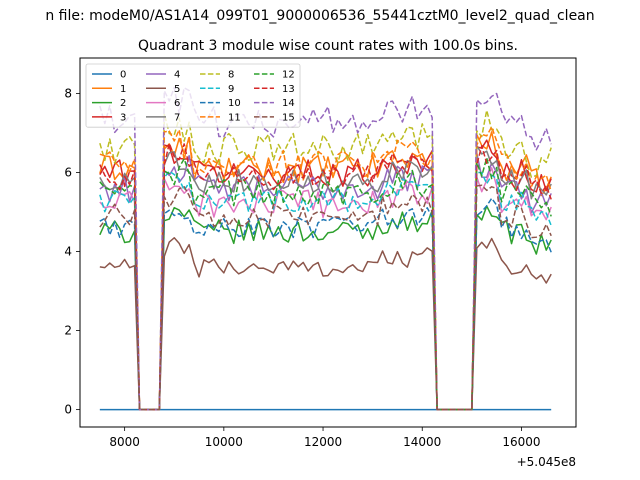 The width and height of the screenshot is (640, 480). What do you see at coordinates (68, 252) in the screenshot?
I see `y-tick-label: 4` at bounding box center [68, 252].